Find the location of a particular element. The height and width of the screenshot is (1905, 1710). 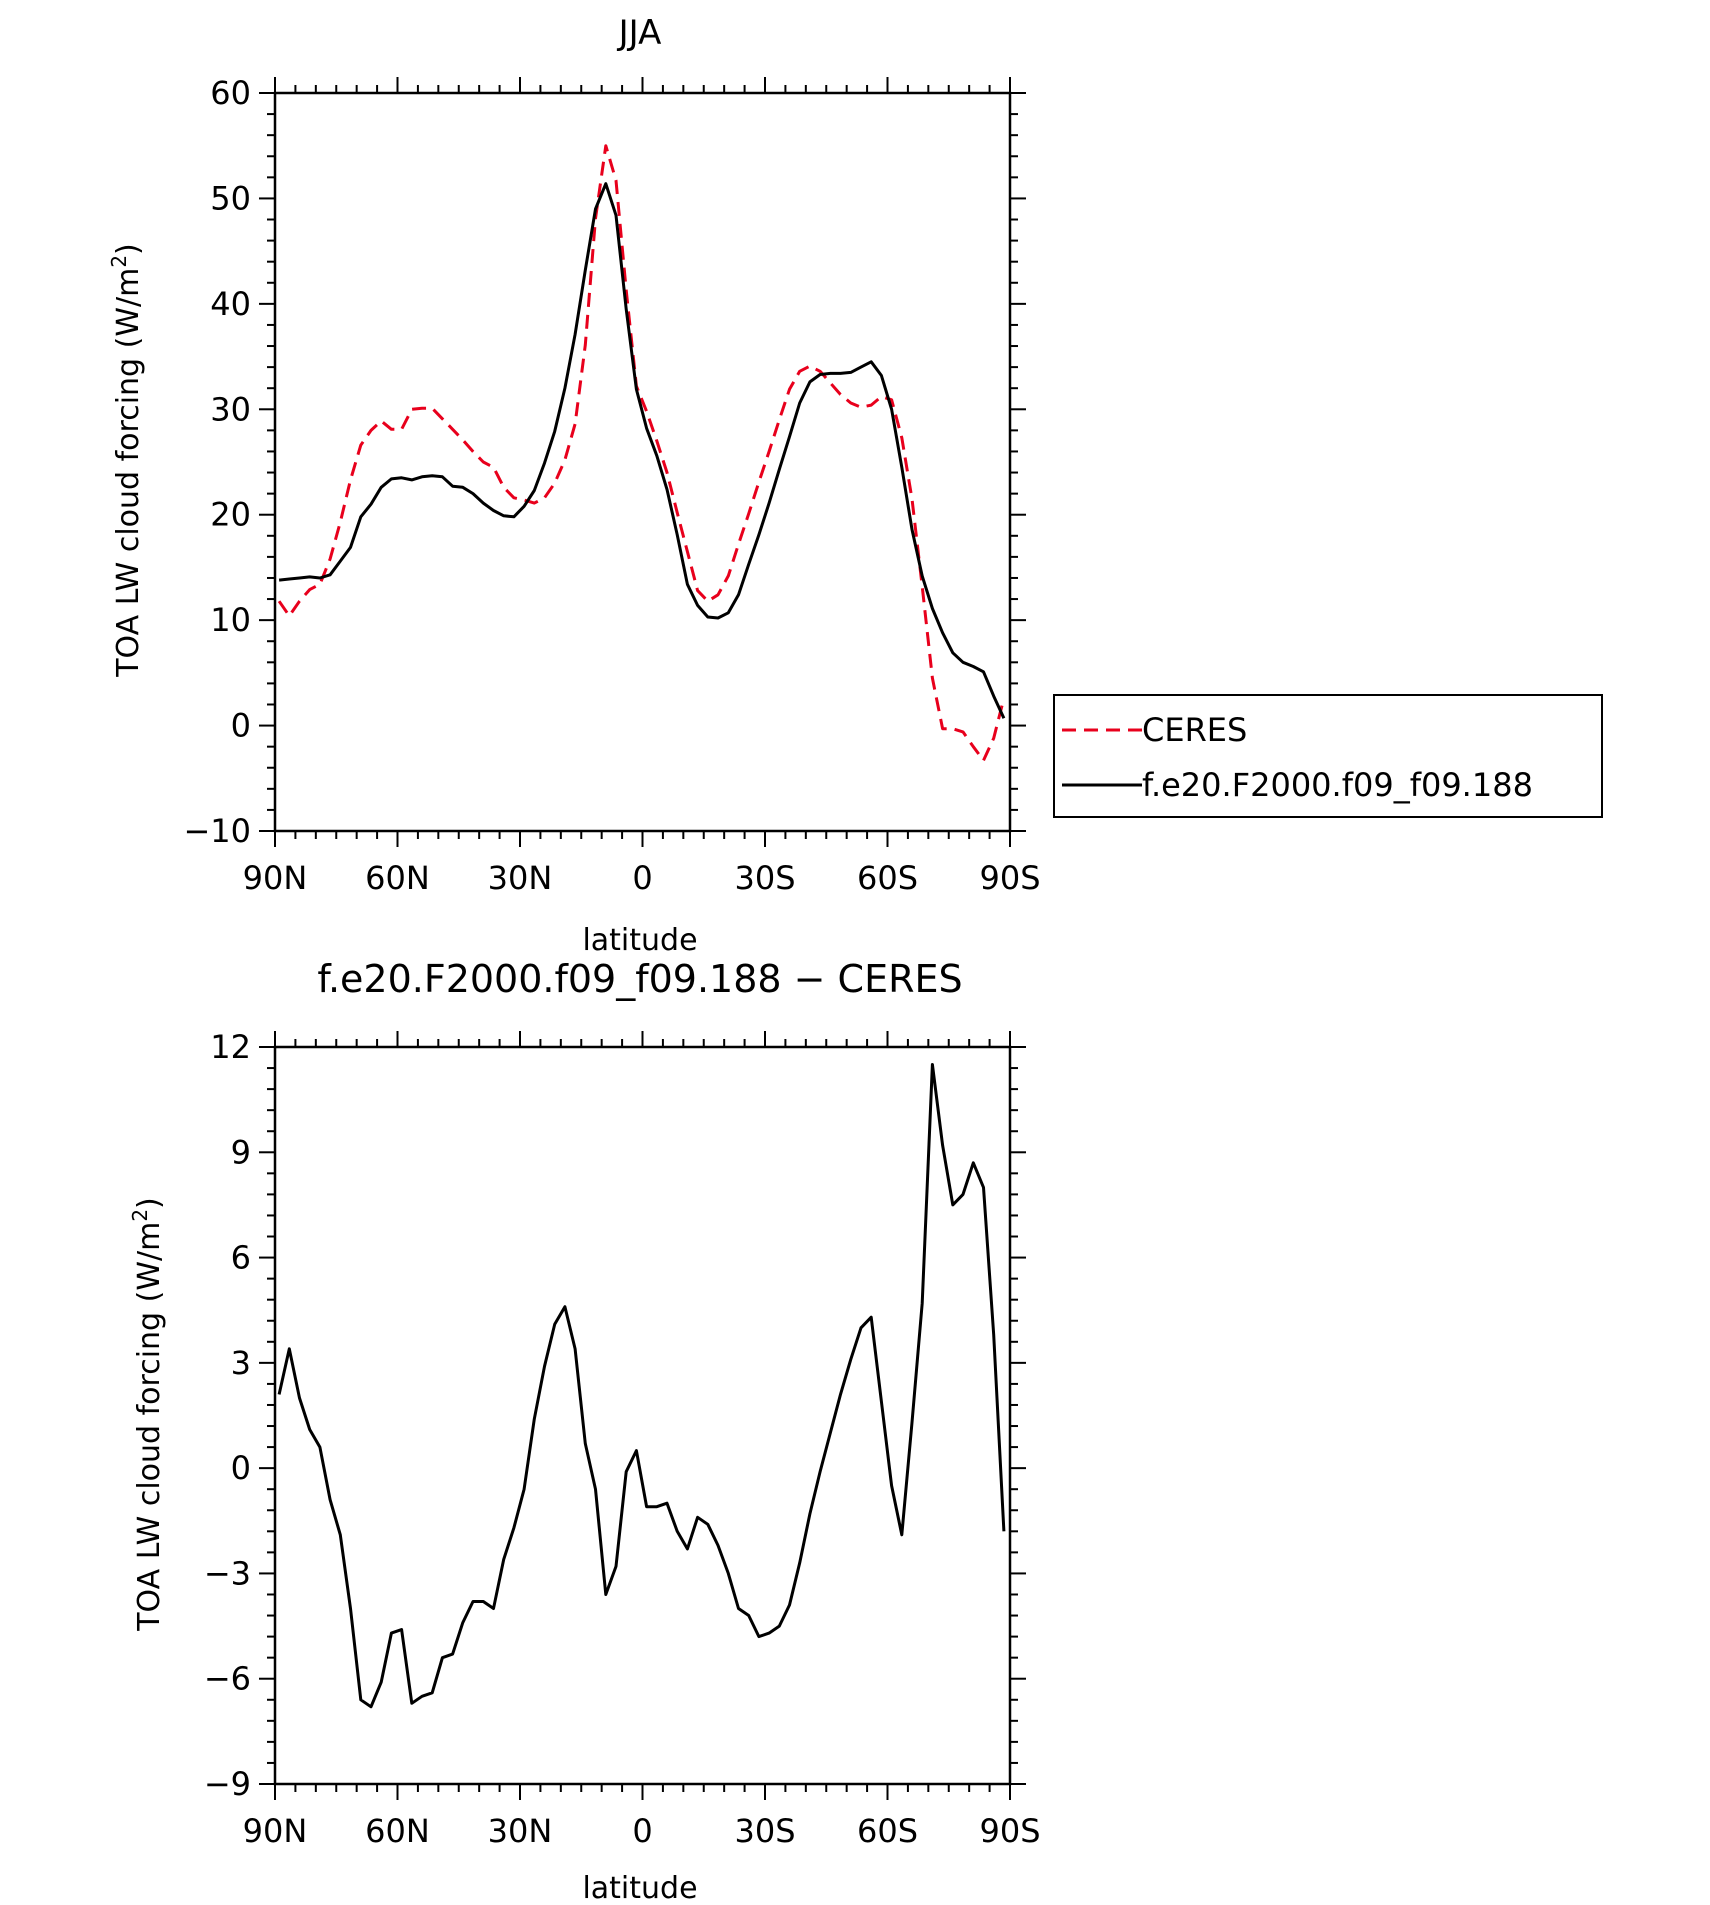

top-y-tick-label: 20 is located at coordinates (230, 515).